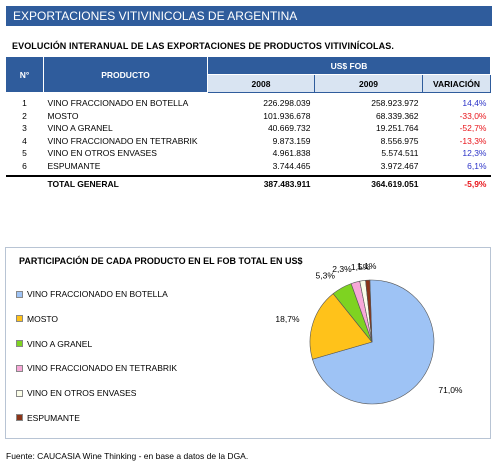 The width and height of the screenshot is (500, 469). I want to click on table-row: 2 MOSTO 101.936.678 68.339.362 -33,0%, so click(248, 116).